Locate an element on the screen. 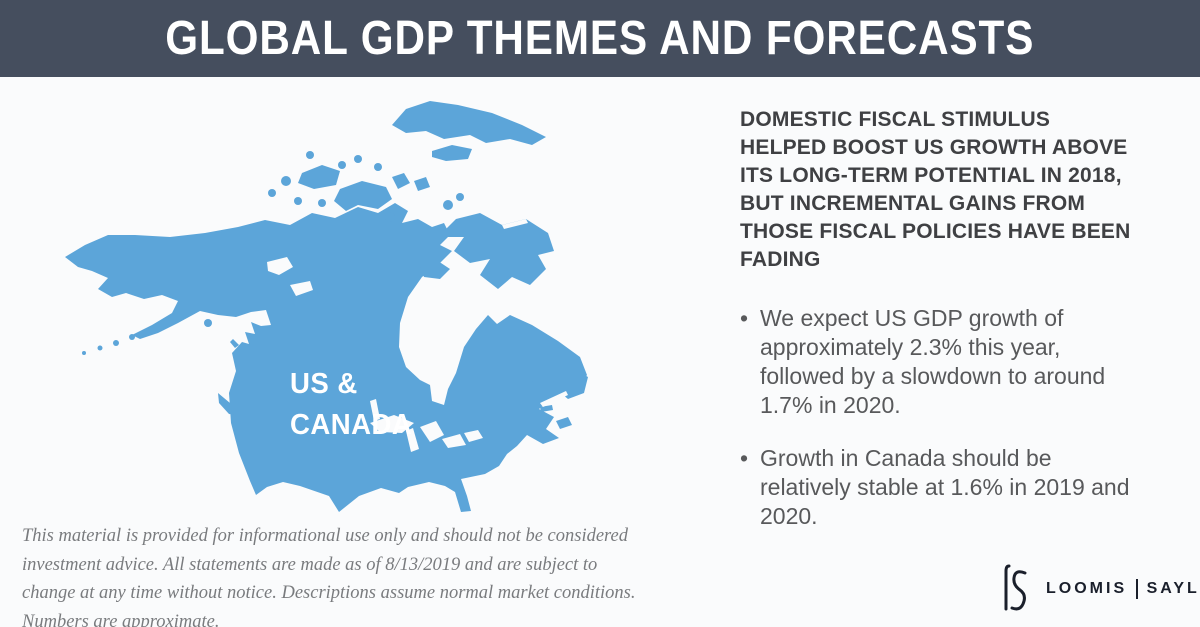 The width and height of the screenshot is (1200, 627). atlantic-islands is located at coordinates (560, 399).